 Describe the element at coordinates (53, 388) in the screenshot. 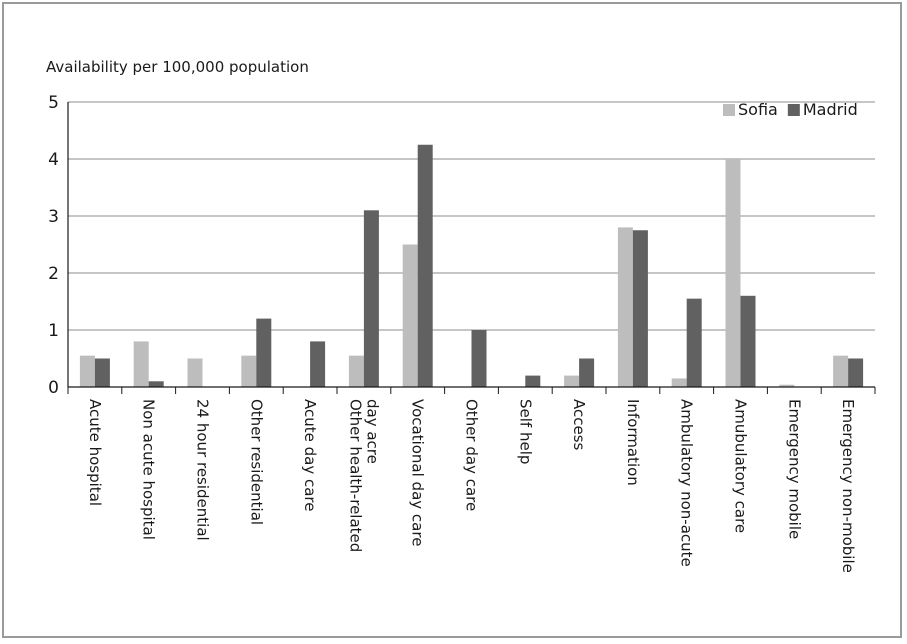

I see `y-tick-label-0: 0` at that location.